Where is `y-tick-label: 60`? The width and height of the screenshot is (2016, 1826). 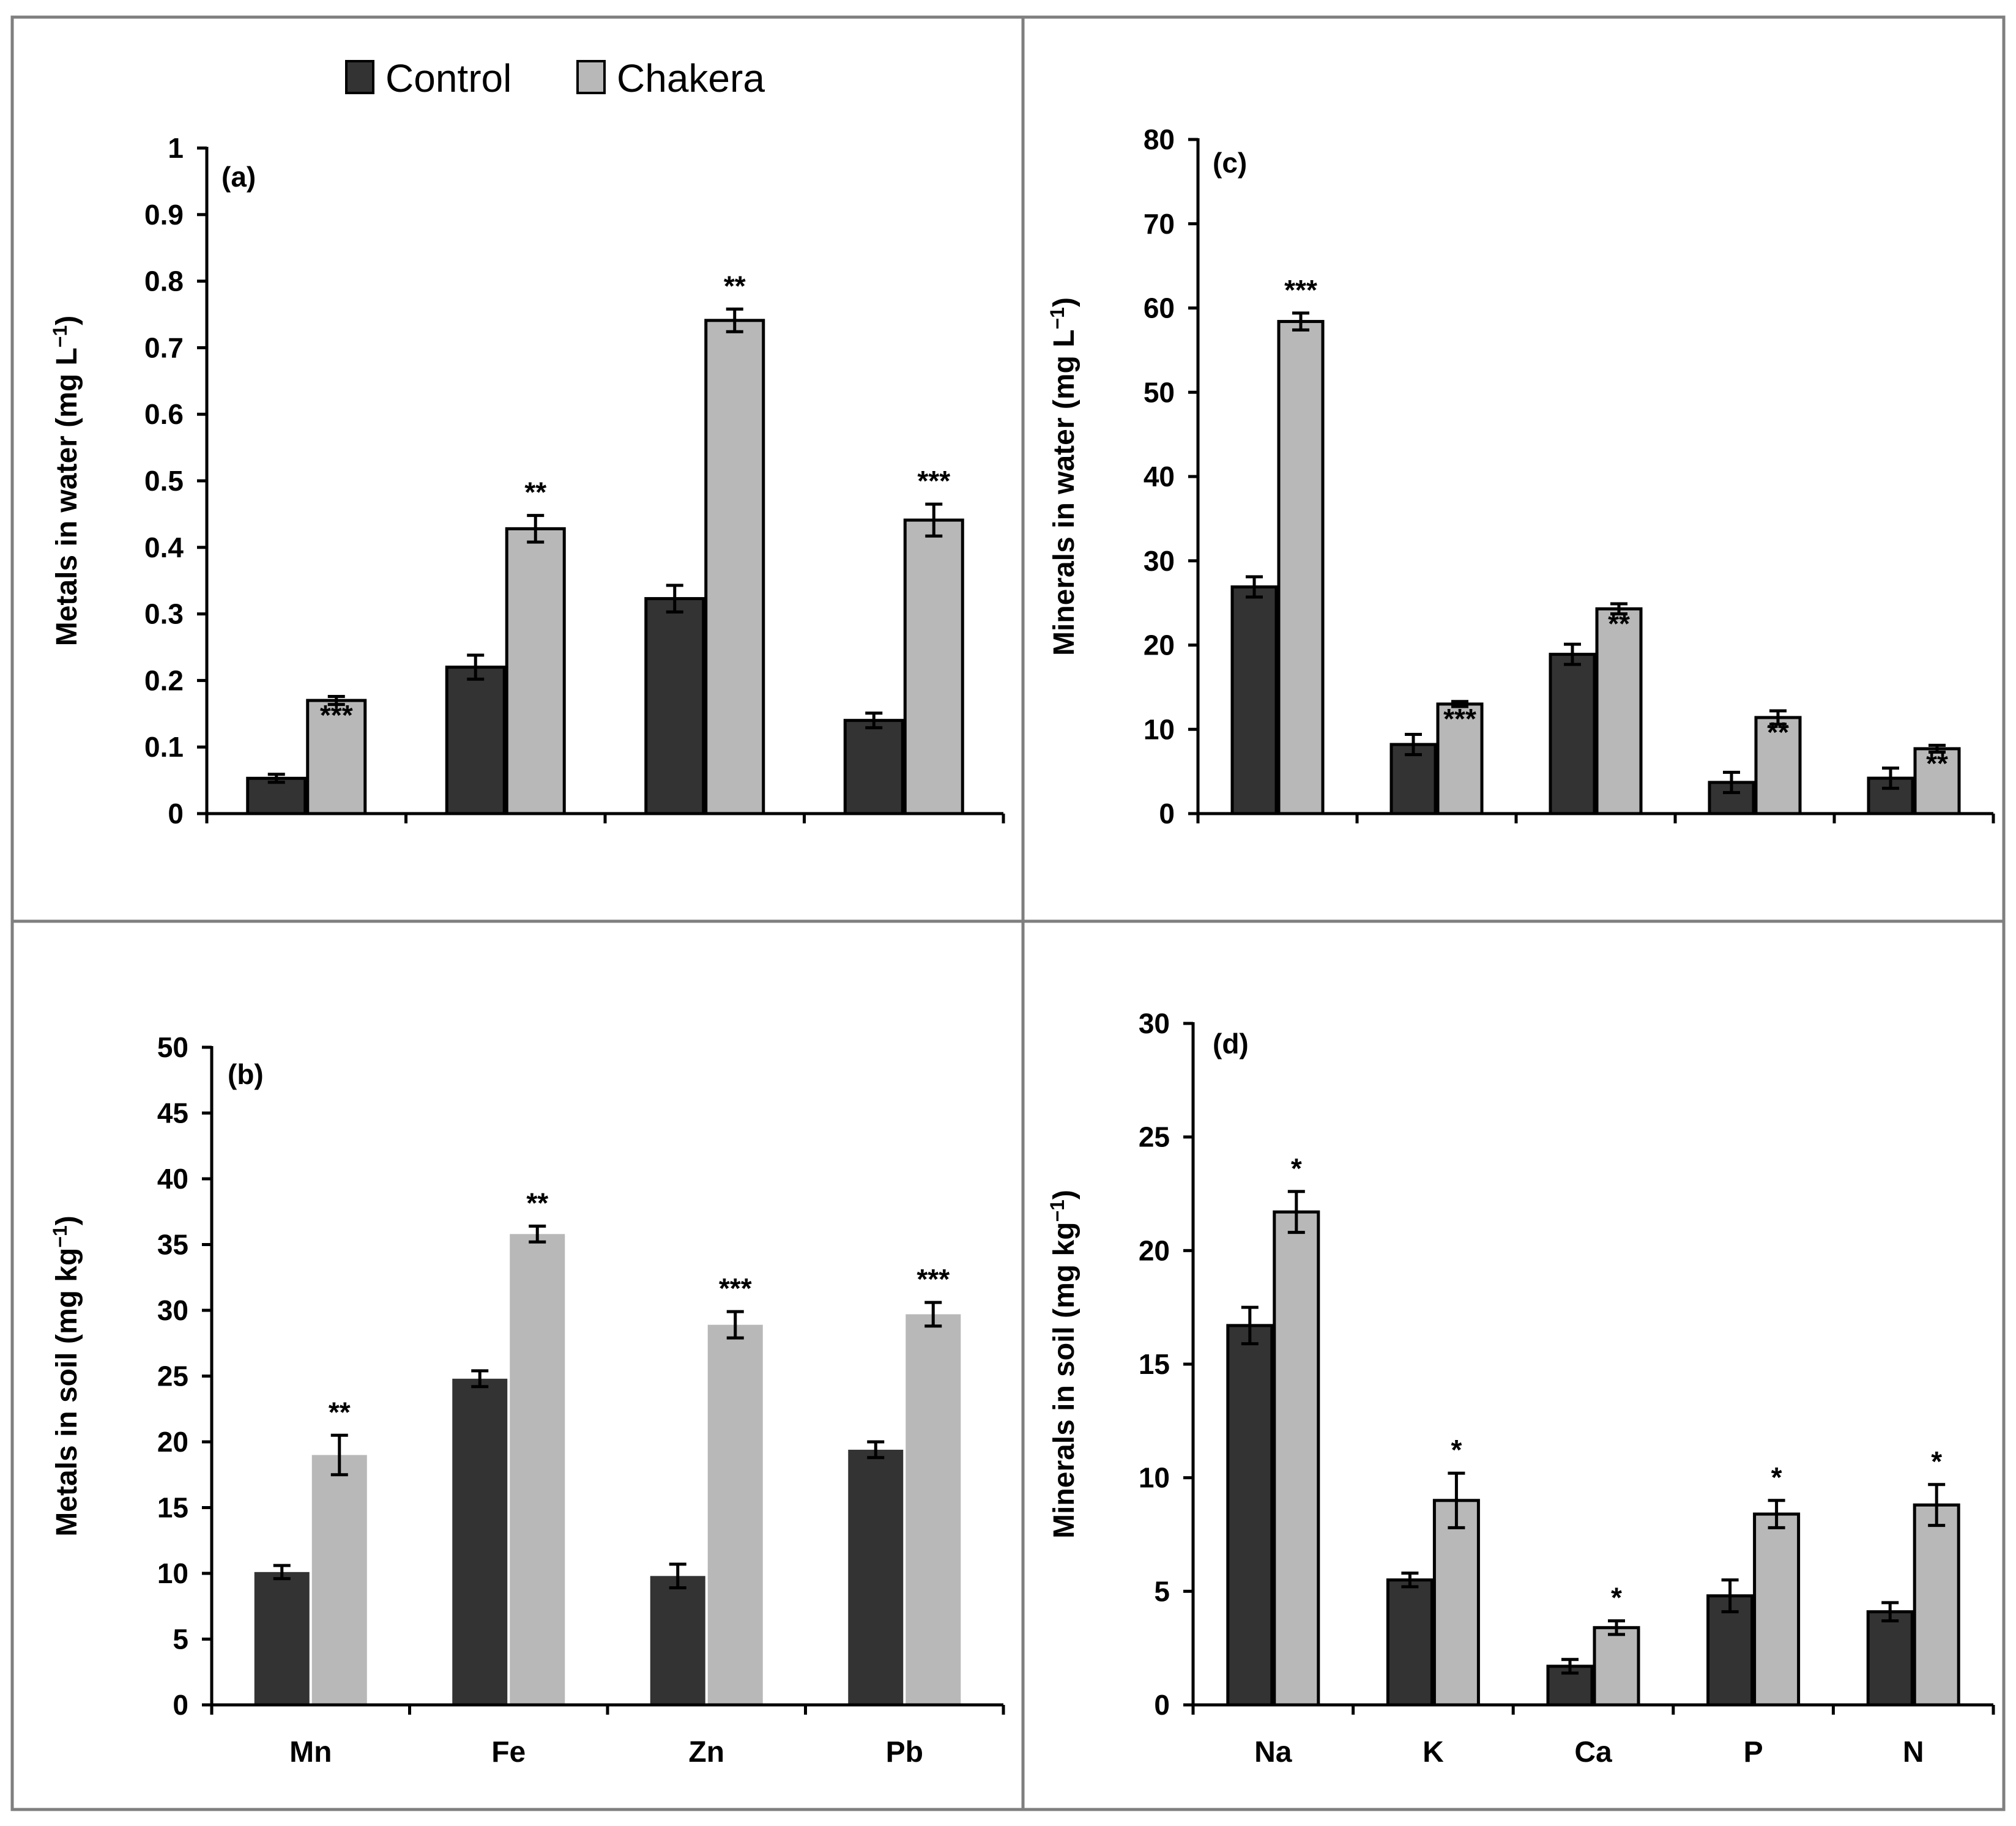 y-tick-label: 60 is located at coordinates (1160, 308).